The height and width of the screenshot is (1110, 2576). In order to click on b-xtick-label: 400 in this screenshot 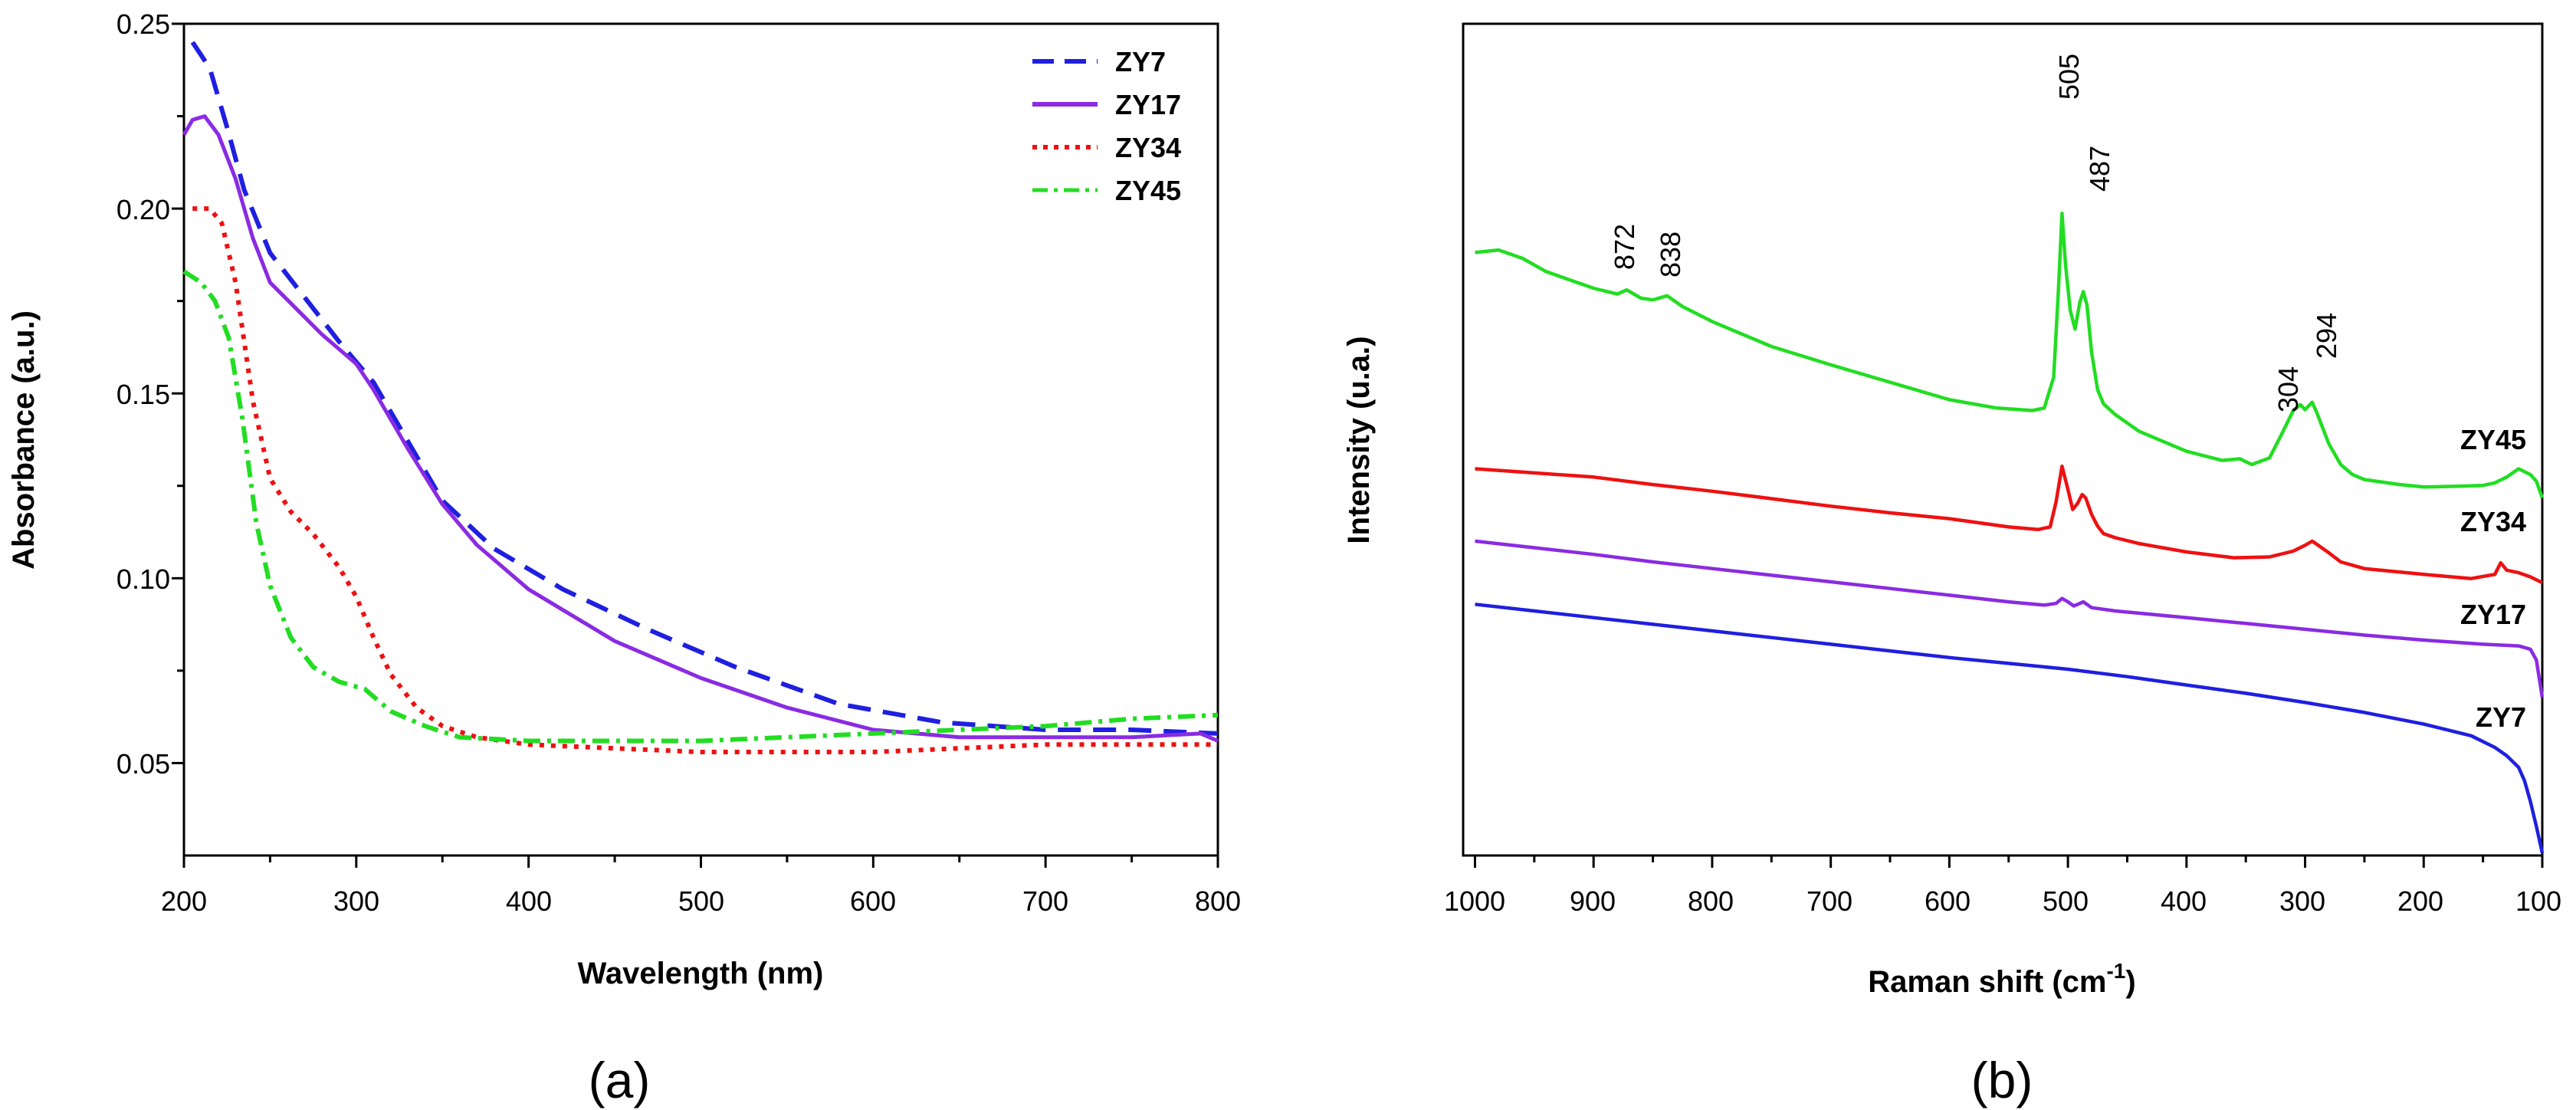, I will do `click(2184, 901)`.